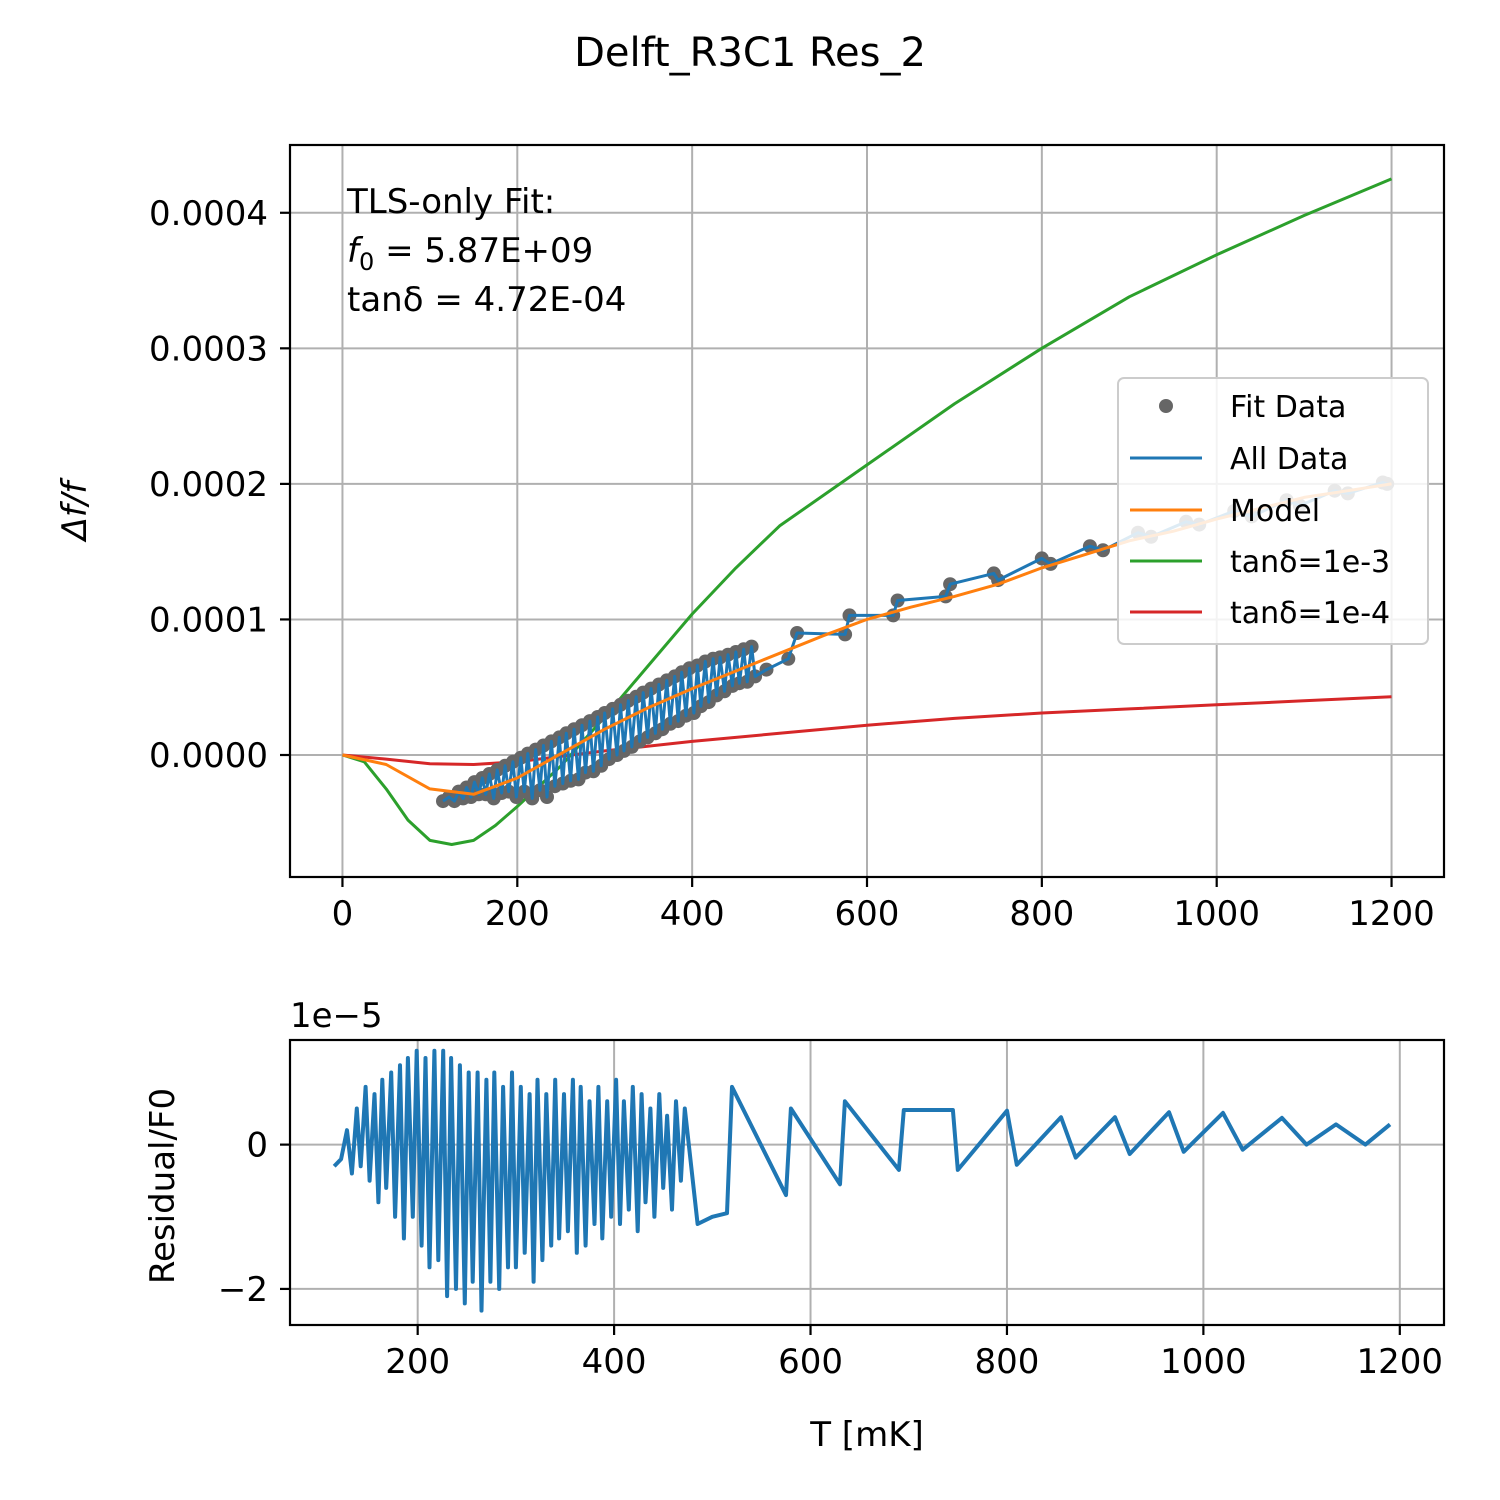  What do you see at coordinates (257, 1146) in the screenshot?
I see `y-tick-label: 0` at bounding box center [257, 1146].